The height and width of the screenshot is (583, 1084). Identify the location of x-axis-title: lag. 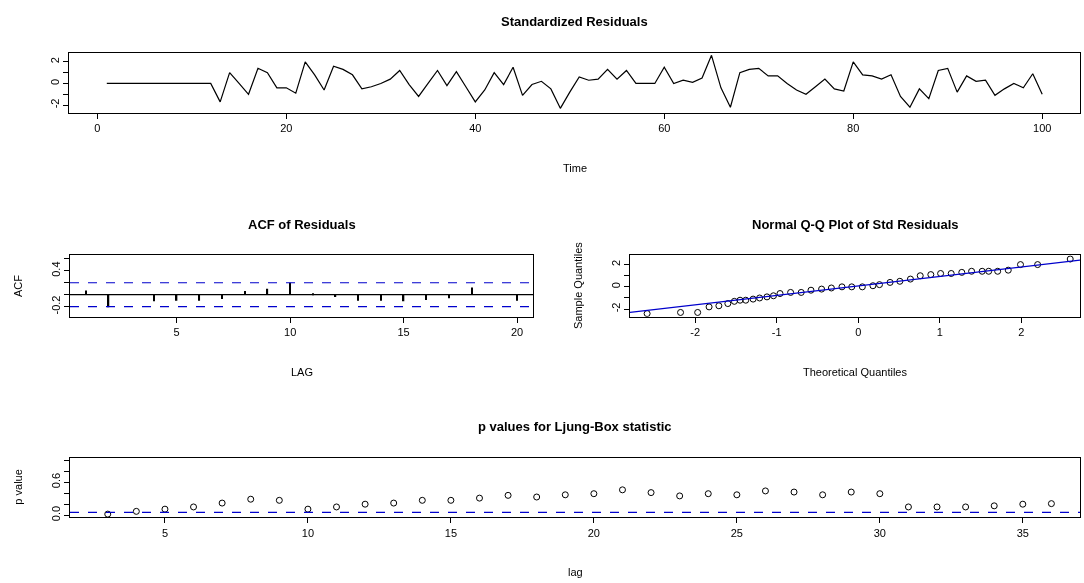
(575, 572).